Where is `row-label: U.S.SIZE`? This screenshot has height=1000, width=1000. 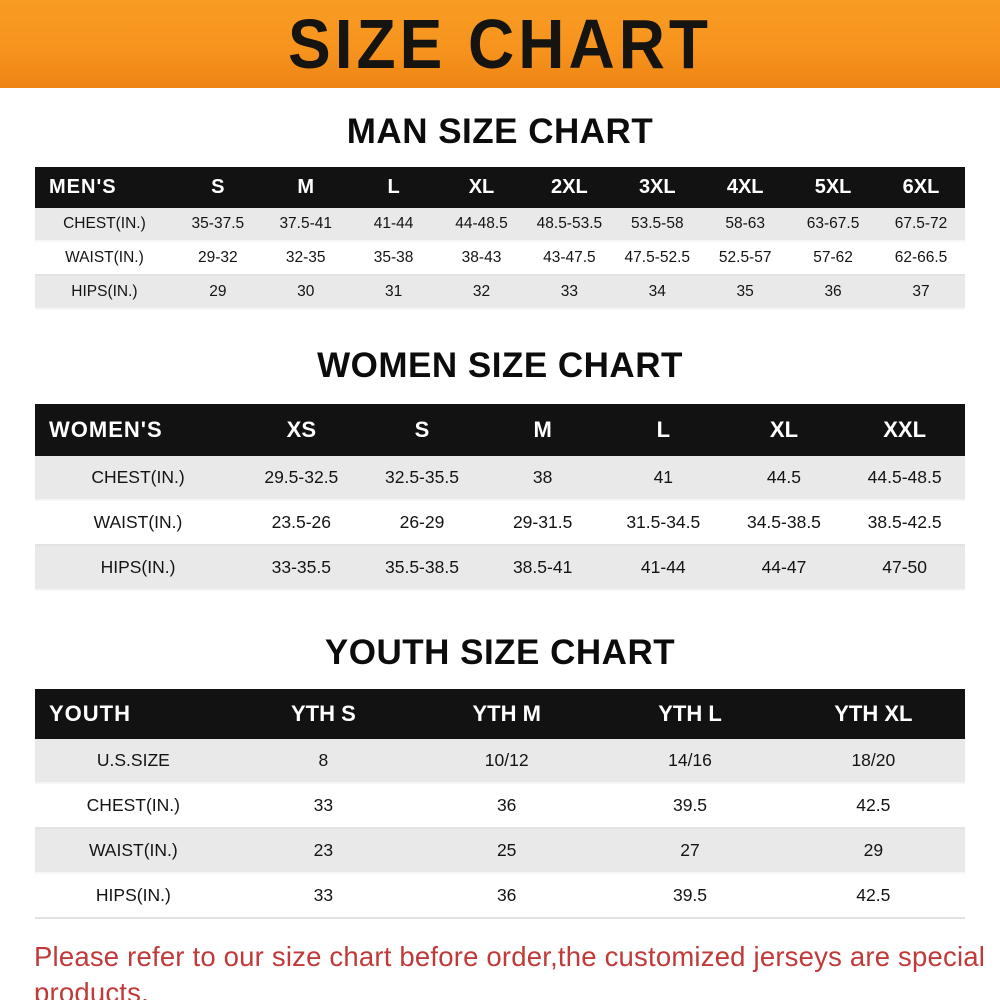
row-label: U.S.SIZE is located at coordinates (133, 760).